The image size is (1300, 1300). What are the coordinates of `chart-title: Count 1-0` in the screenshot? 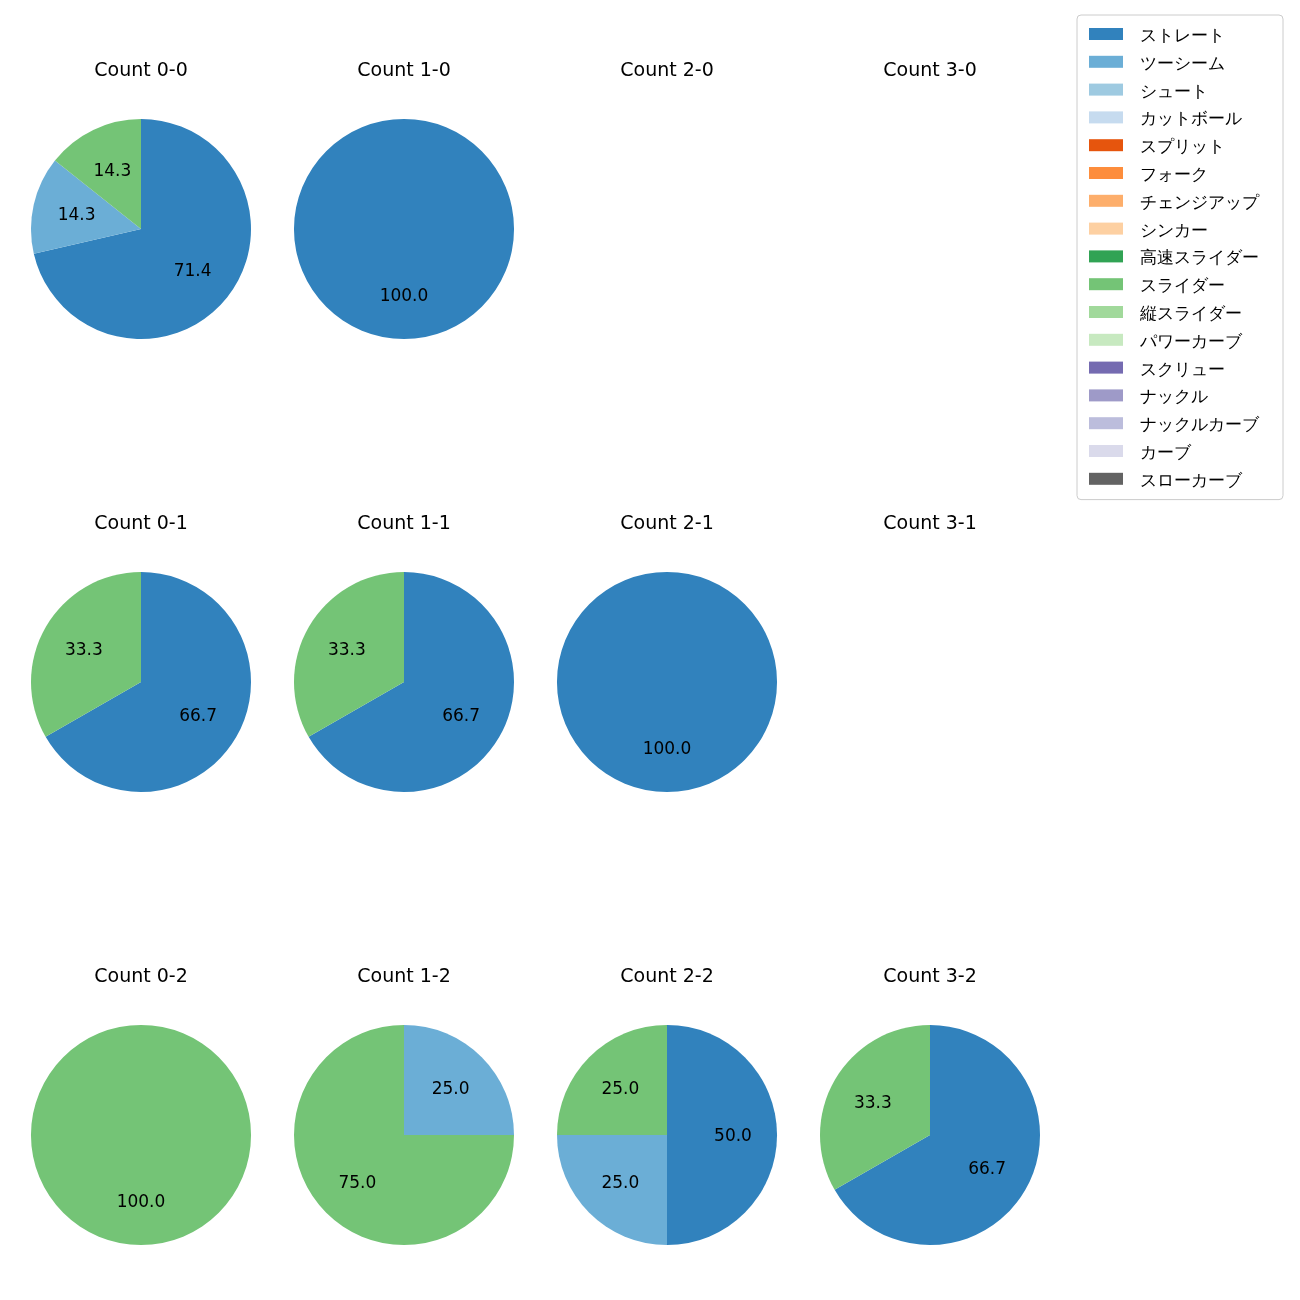 It's located at (404, 69).